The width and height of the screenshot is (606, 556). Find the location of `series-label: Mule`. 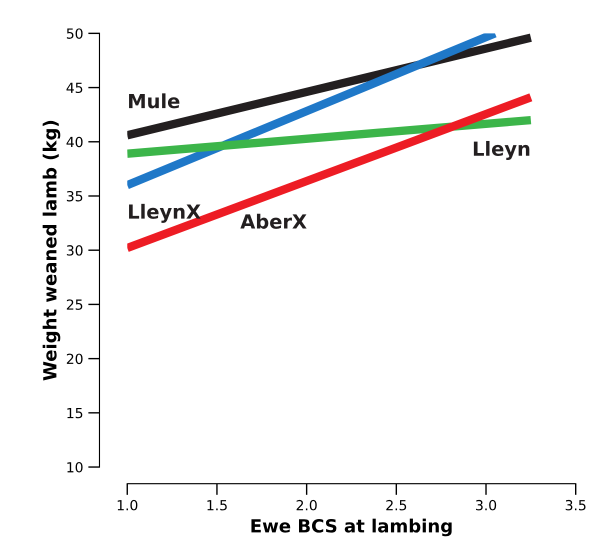

series-label: Mule is located at coordinates (154, 100).